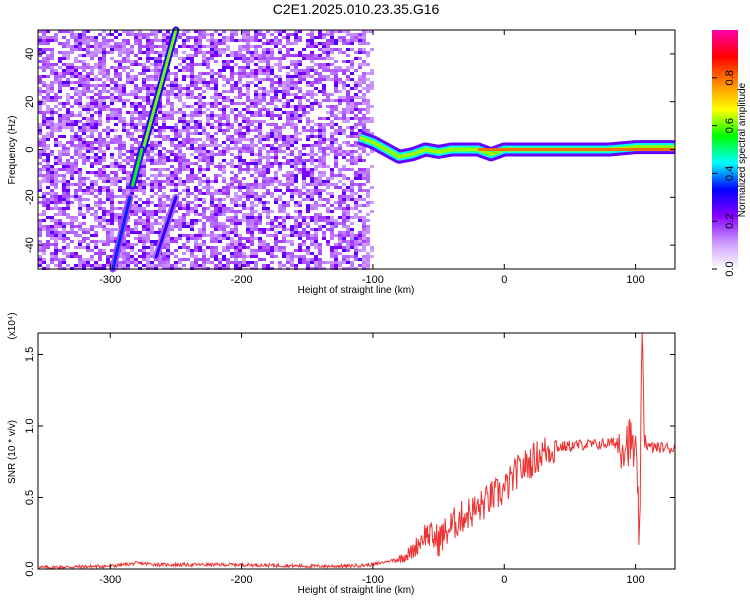 This screenshot has width=750, height=600. What do you see at coordinates (504, 580) in the screenshot?
I see `x-tick-label: 0` at bounding box center [504, 580].